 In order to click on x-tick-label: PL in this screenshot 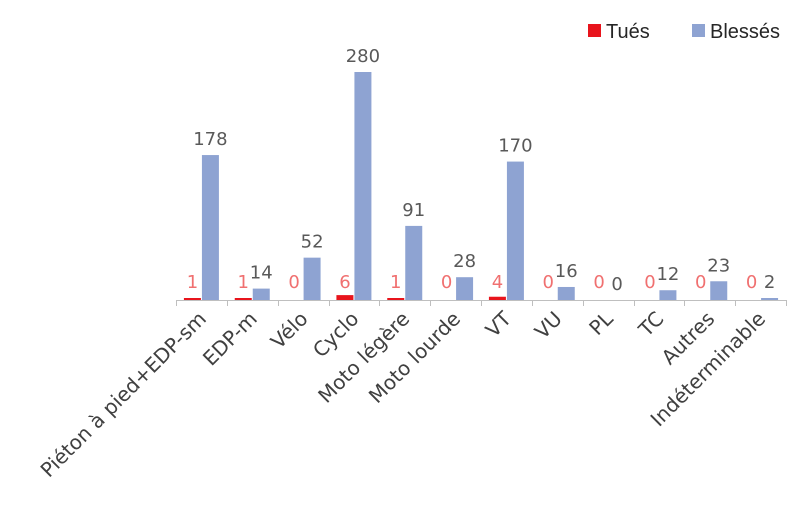, I will do `click(601, 323)`.